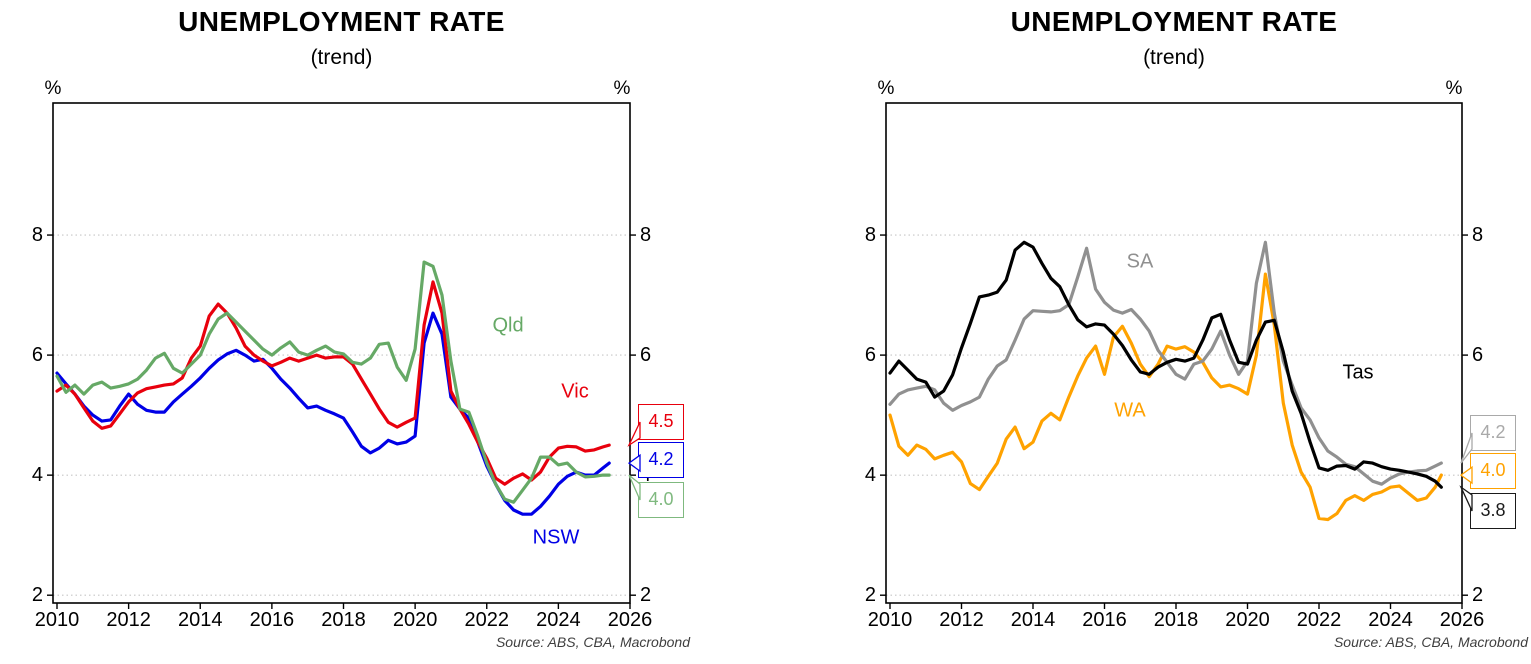 Image resolution: width=1531 pixels, height=664 pixels. What do you see at coordinates (575, 391) in the screenshot?
I see `series-label-vic: Vic` at bounding box center [575, 391].